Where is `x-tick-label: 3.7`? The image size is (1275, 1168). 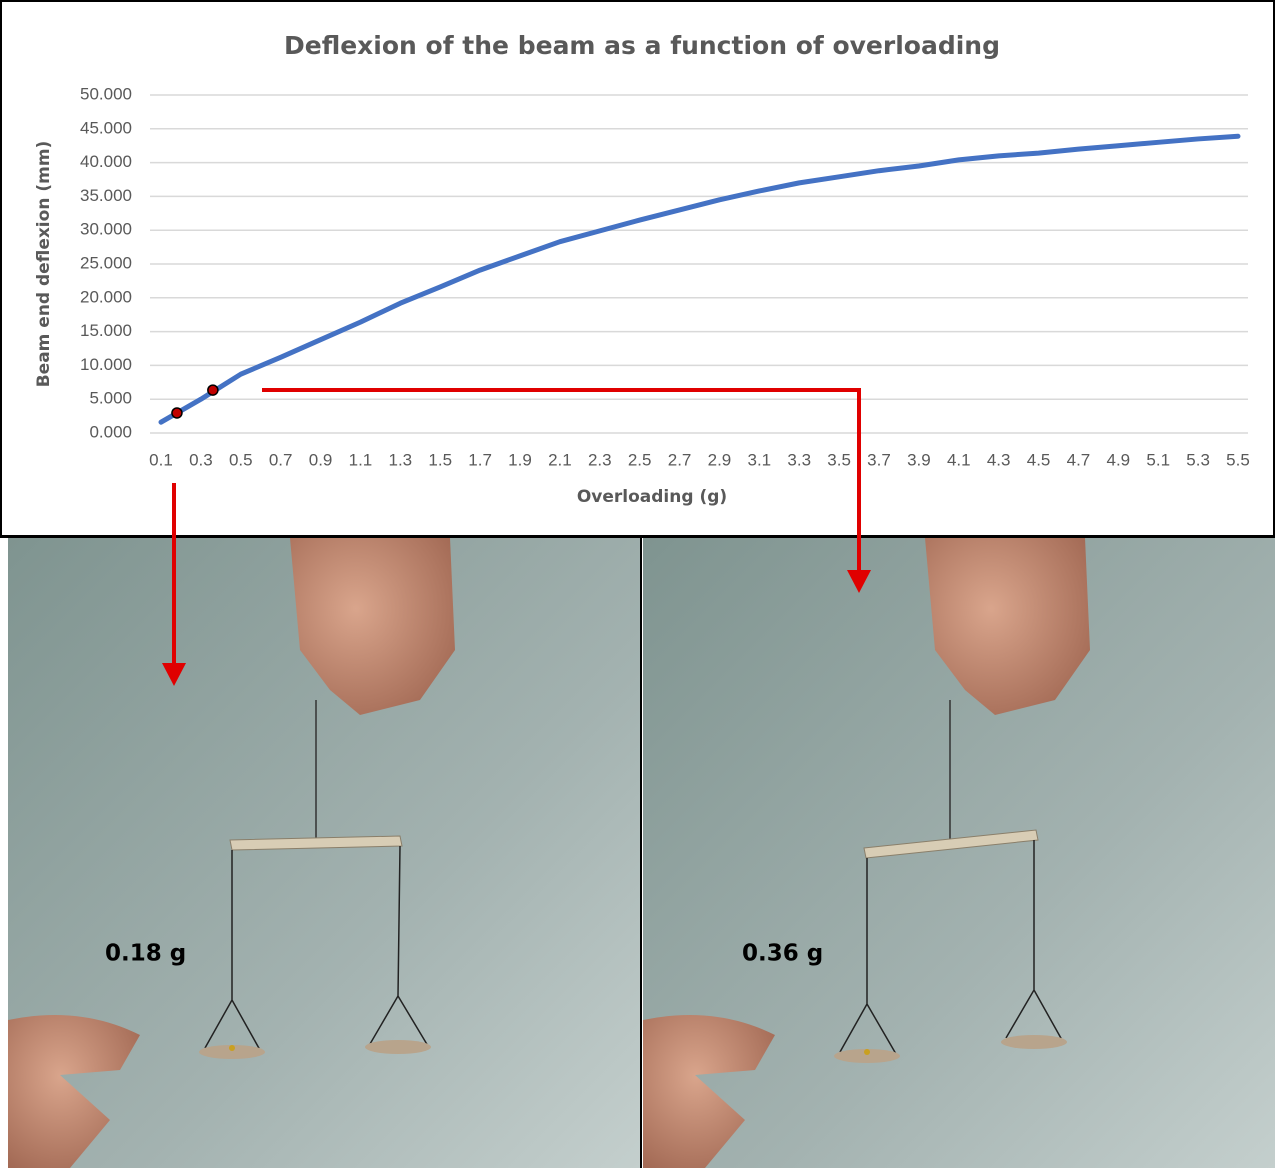 x-tick-label: 3.7 is located at coordinates (879, 459).